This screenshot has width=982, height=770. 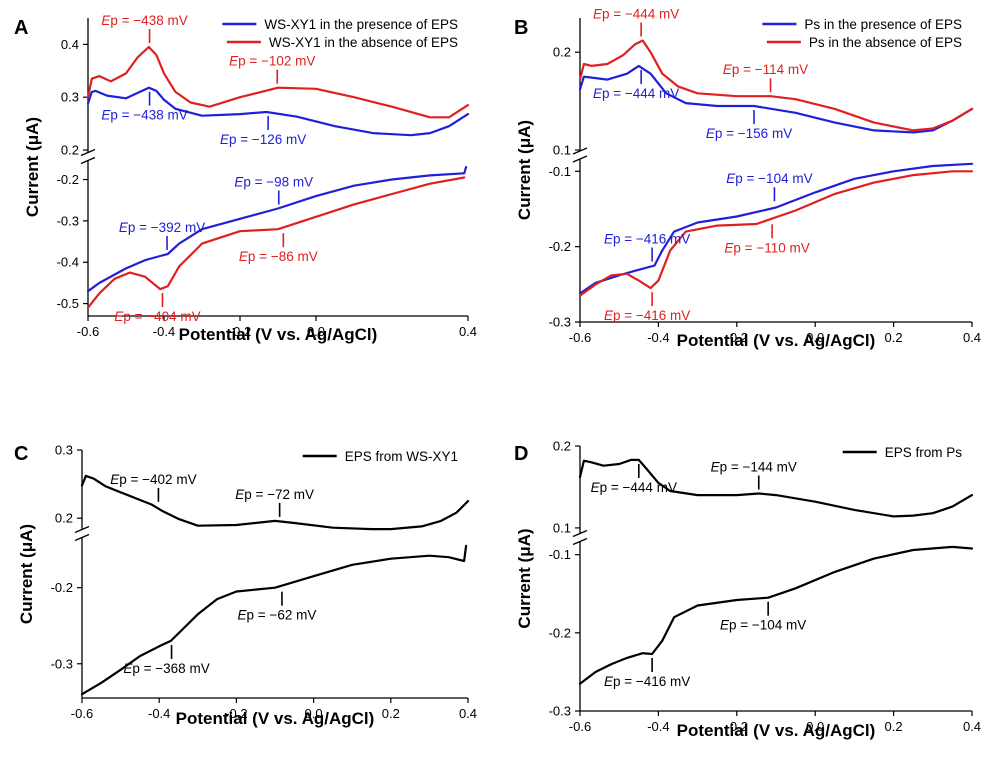 What do you see at coordinates (166, 668) in the screenshot?
I see `peak-annotation: Ep = −368 mV` at bounding box center [166, 668].